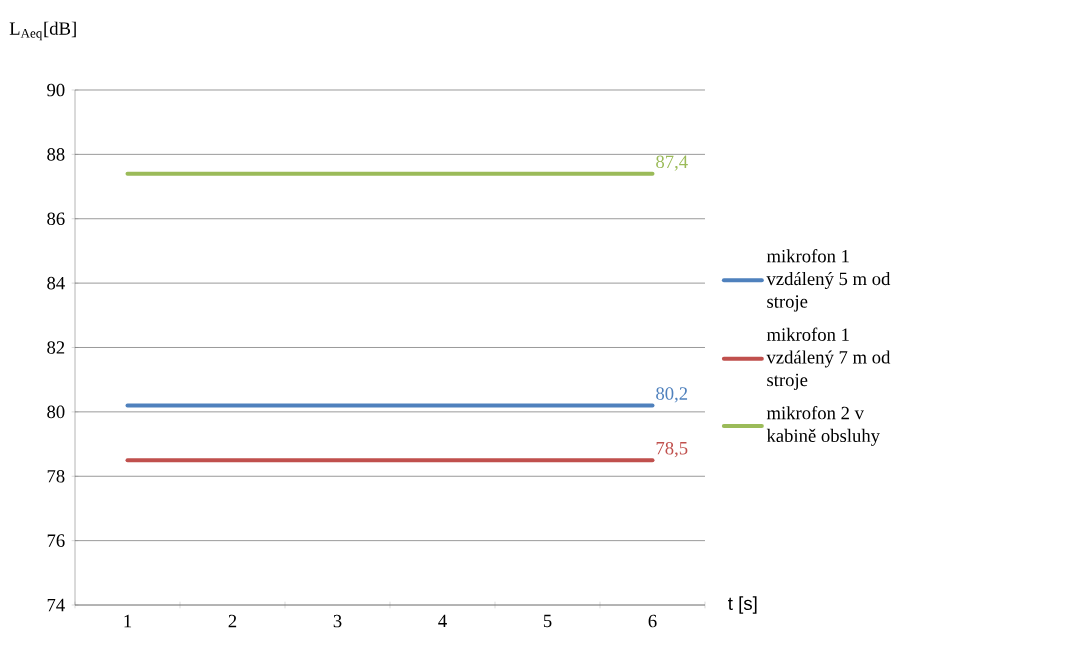 This screenshot has width=1078, height=647. What do you see at coordinates (828, 359) in the screenshot?
I see `legend-label: mikrofon 1 vzdálený 7 m od stroje` at bounding box center [828, 359].